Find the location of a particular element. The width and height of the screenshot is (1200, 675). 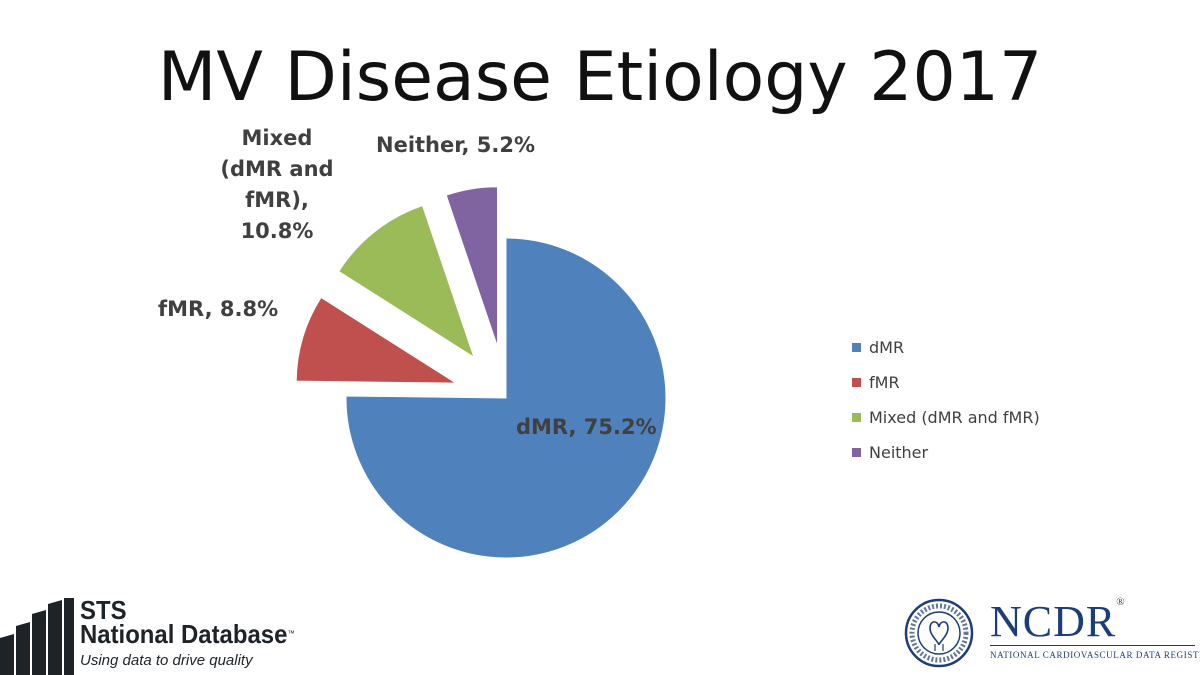

ncdr-name: NCDR is located at coordinates (1053, 621).